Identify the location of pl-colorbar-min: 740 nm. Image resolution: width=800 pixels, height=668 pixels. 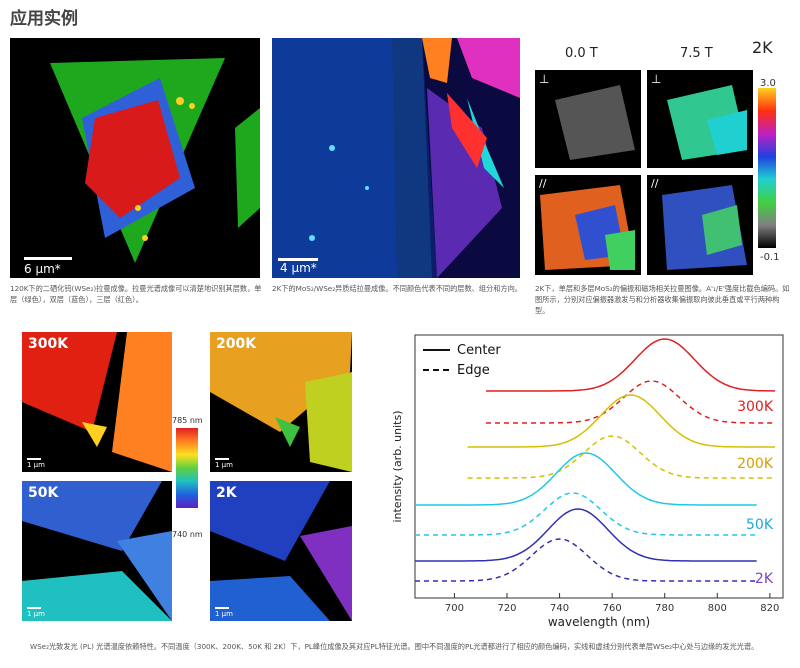
(187, 534).